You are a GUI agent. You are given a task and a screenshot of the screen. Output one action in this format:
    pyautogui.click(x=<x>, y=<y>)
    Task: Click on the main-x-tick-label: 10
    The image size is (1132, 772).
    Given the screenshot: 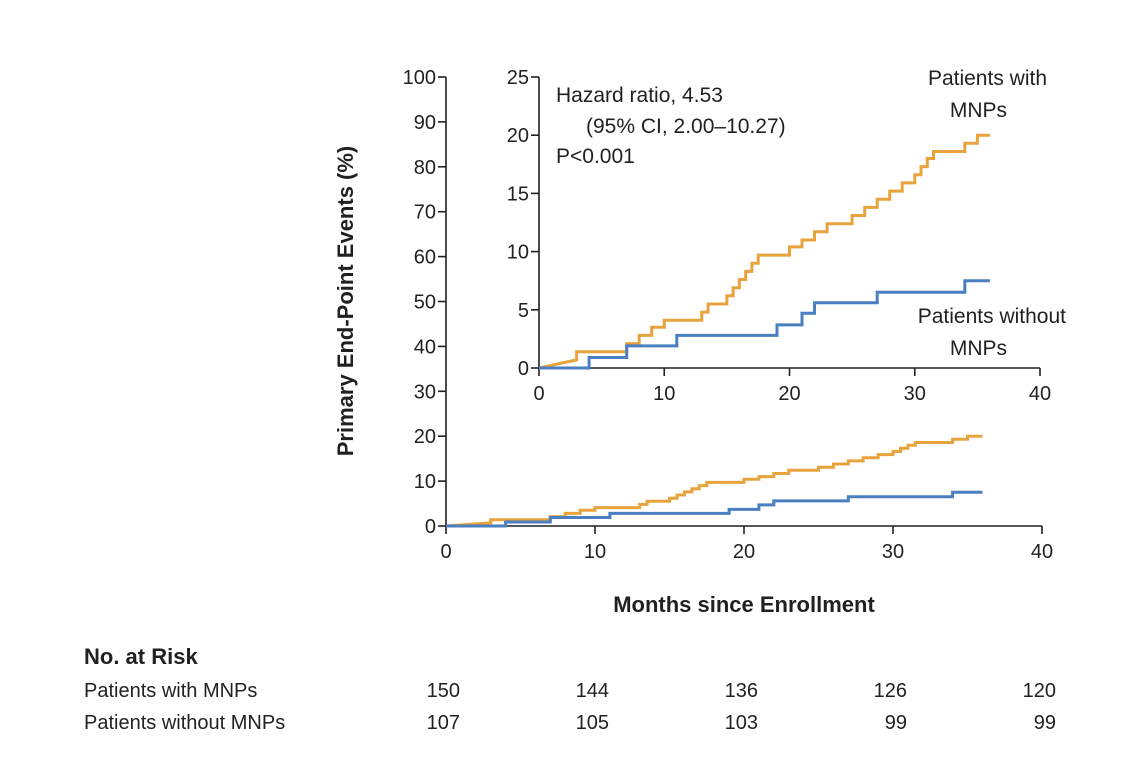 What is the action you would take?
    pyautogui.click(x=595, y=552)
    